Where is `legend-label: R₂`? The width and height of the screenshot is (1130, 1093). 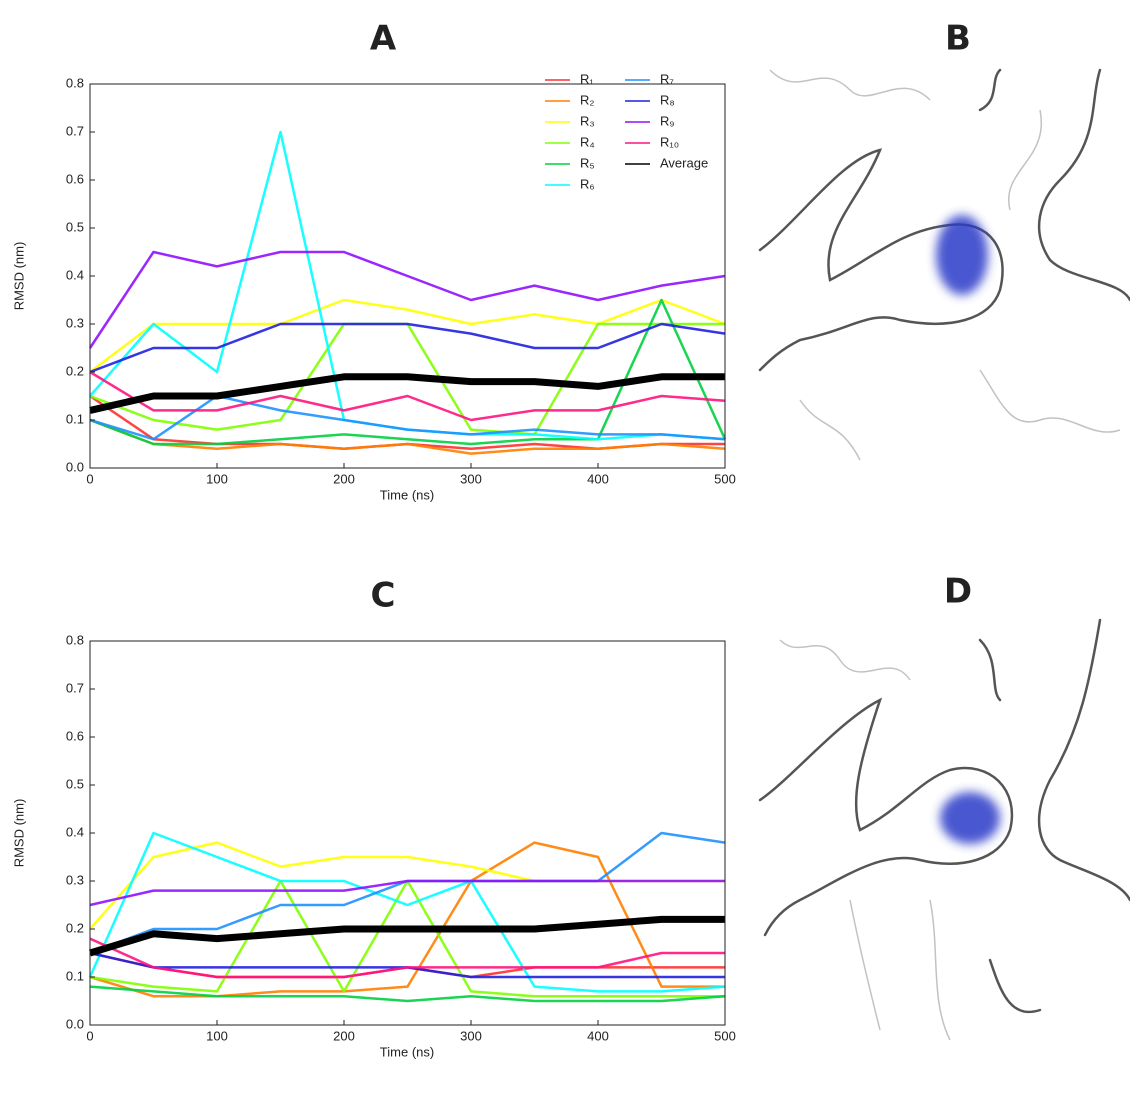 legend-label: R₂ is located at coordinates (587, 99).